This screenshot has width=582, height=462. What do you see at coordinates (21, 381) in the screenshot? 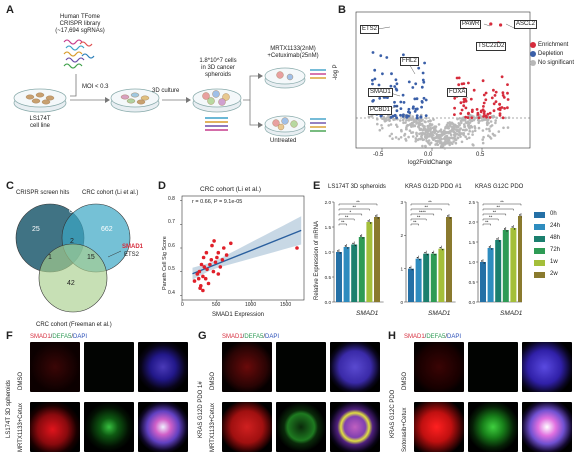
I see `f-row-dmso: DMSO` at bounding box center [21, 381].